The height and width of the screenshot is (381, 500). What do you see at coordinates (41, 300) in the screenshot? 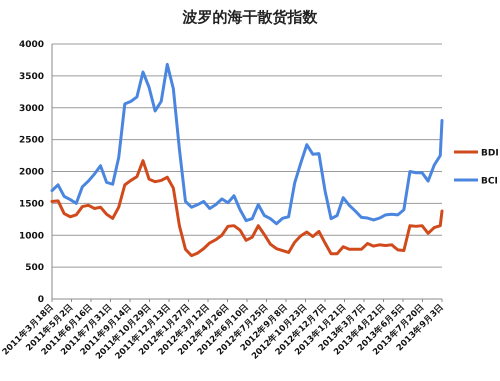
I see `y-tick-label: 0` at bounding box center [41, 300].